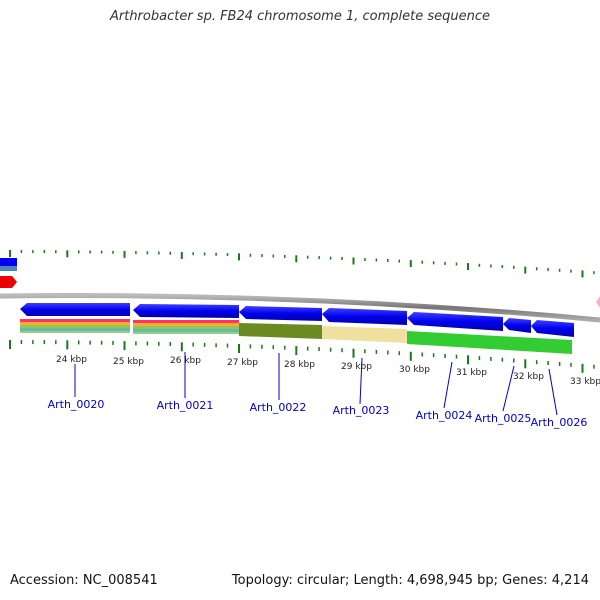 This screenshot has height=600, width=600. What do you see at coordinates (71, 360) in the screenshot?
I see `ruler-label: 24 kbp` at bounding box center [71, 360].